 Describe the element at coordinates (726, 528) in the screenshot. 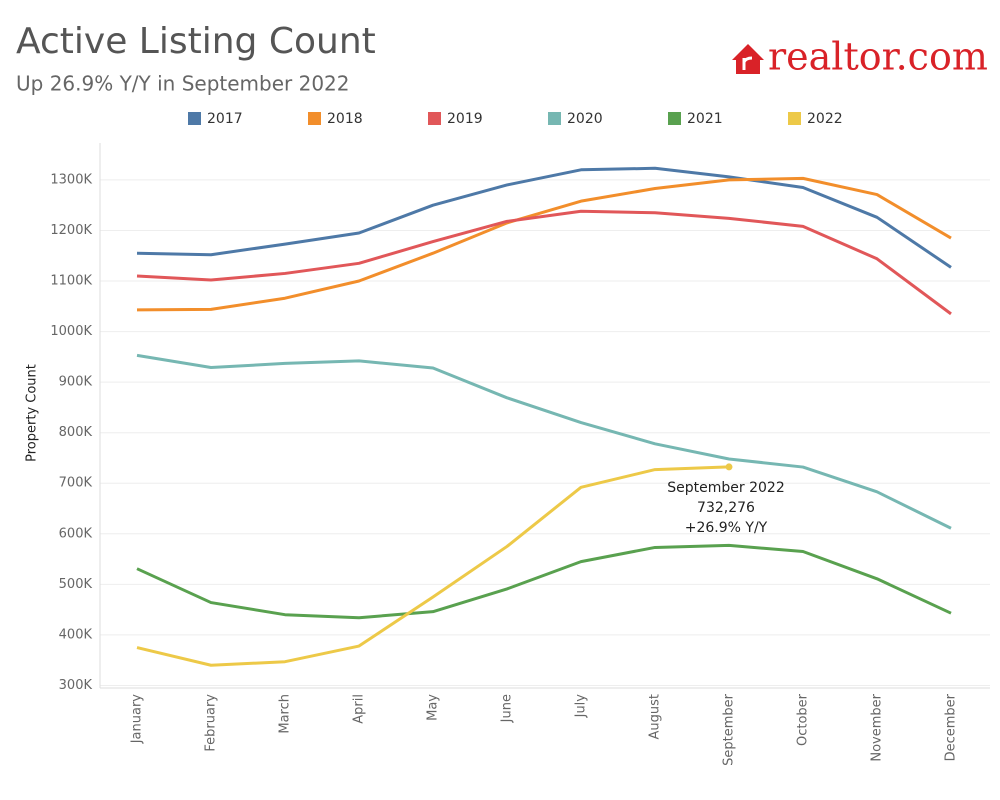

I see `annotation: +26.9% Y/Y` at that location.